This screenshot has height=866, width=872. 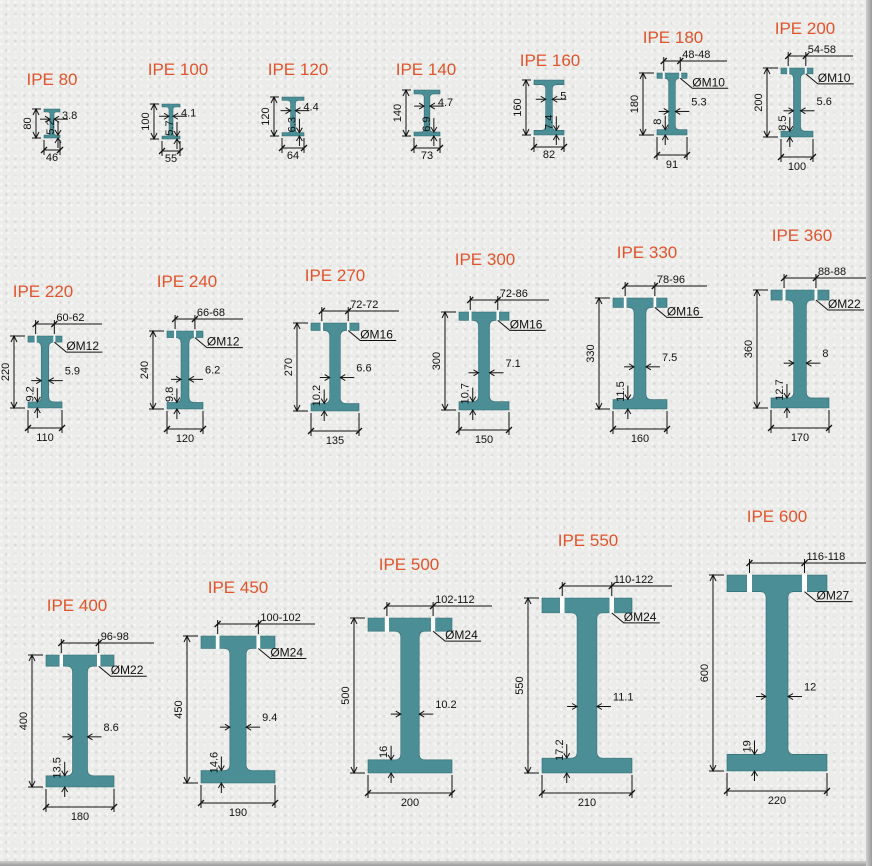 I want to click on profile-ipe-140: IPE 140 140 73 4.7 6.9, so click(x=424, y=111).